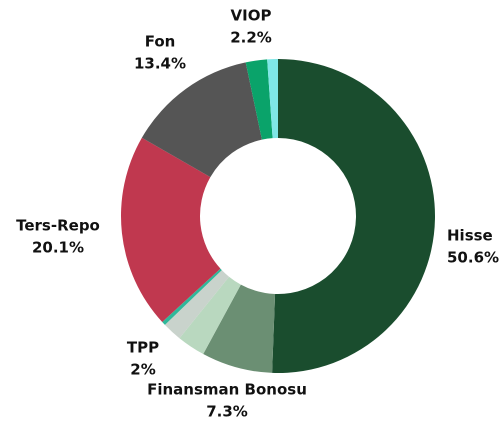  Describe the element at coordinates (251, 16) in the screenshot. I see `segment-label: VIOP` at that location.